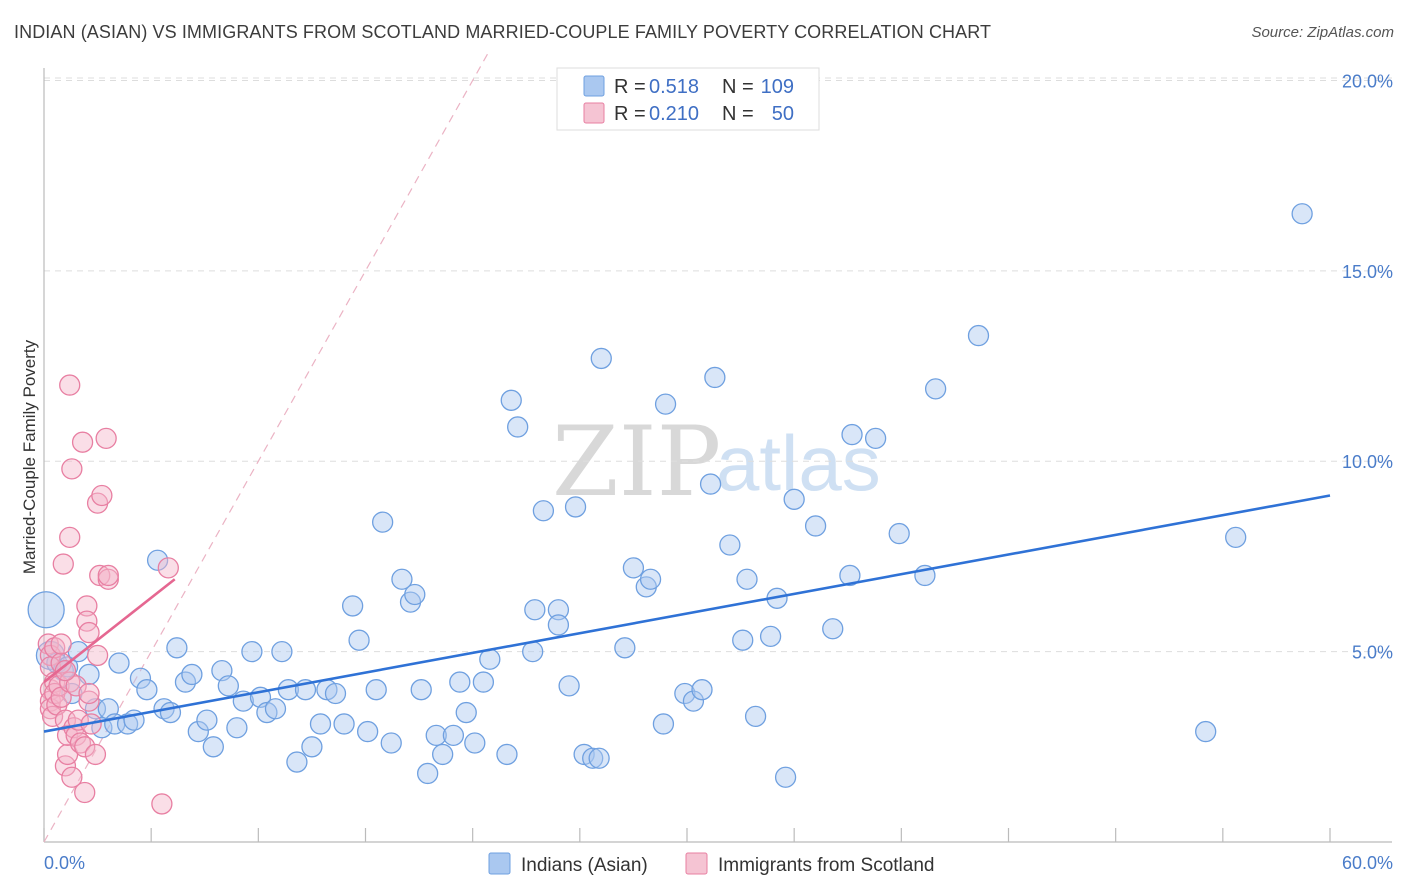 This screenshot has width=1406, height=892. I want to click on legend-r-value-indians: 0.518, so click(674, 87).